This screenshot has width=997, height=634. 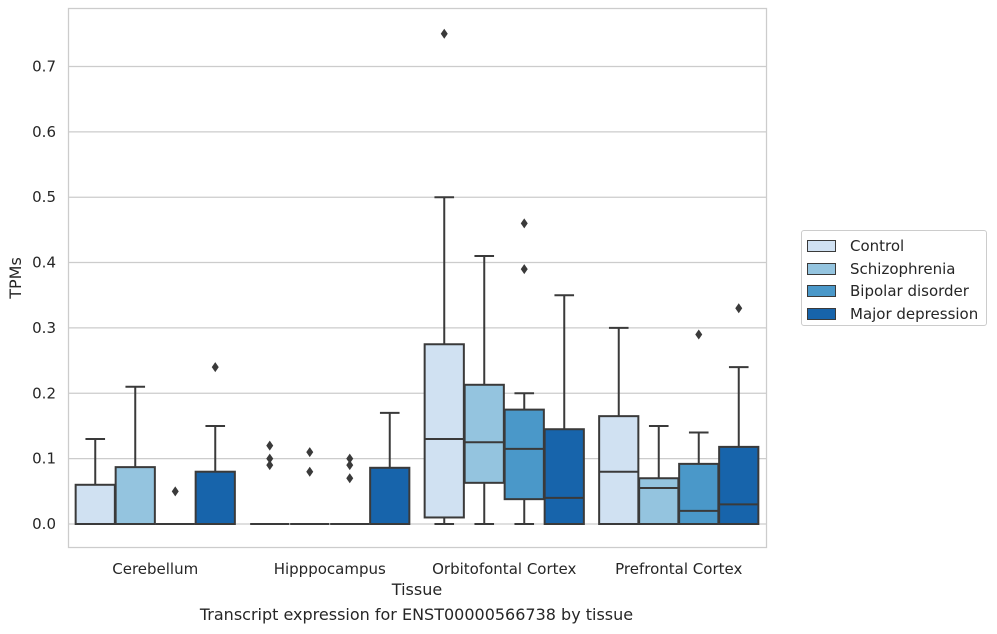 I want to click on y-tick-label: 0.0, so click(x=44, y=524).